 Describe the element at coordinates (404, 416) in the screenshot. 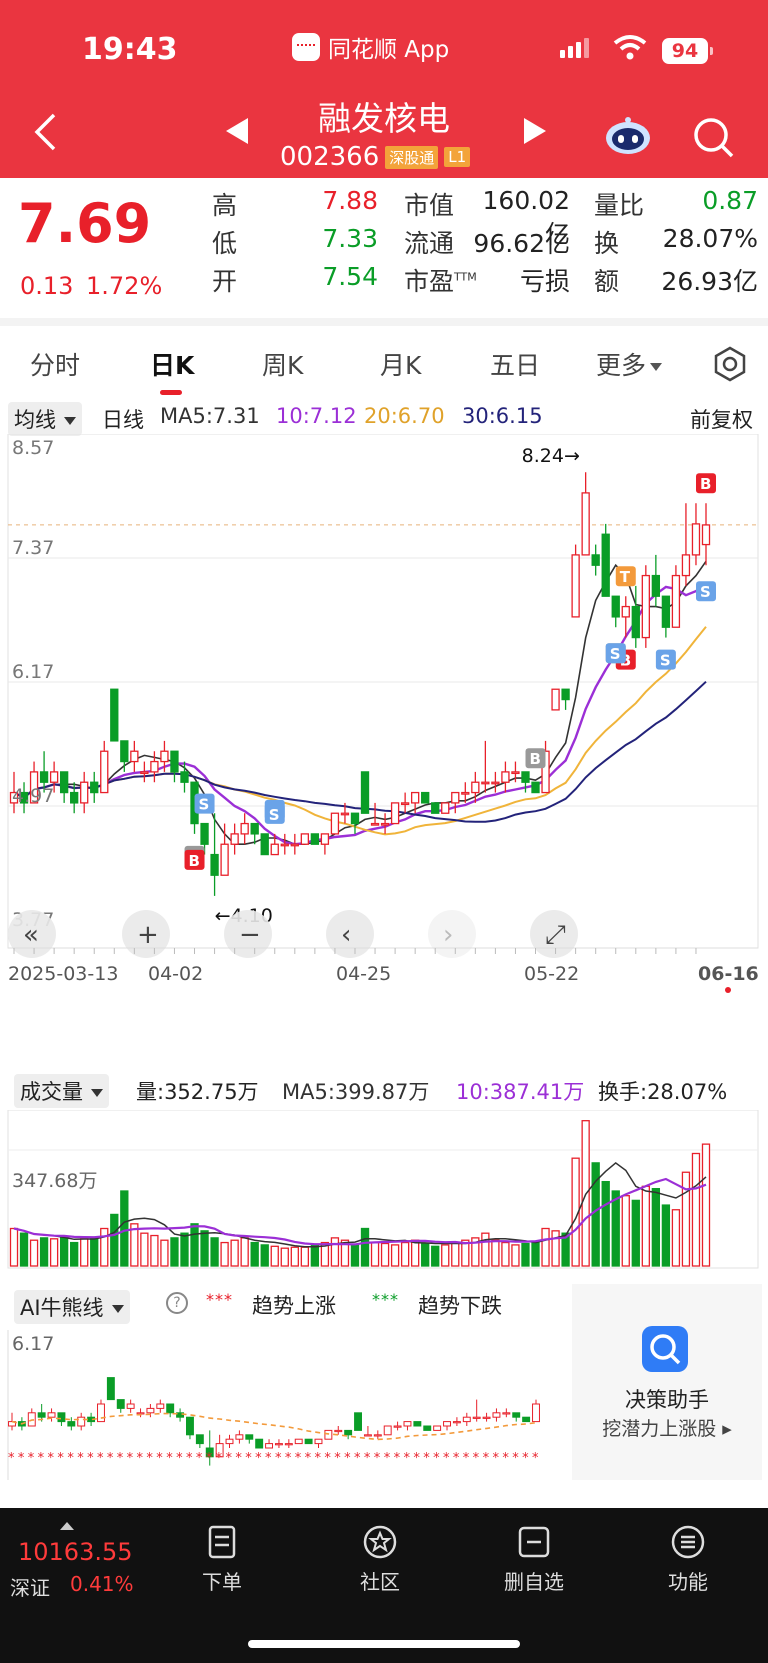

I see `ma20-value: 20:6.70` at that location.